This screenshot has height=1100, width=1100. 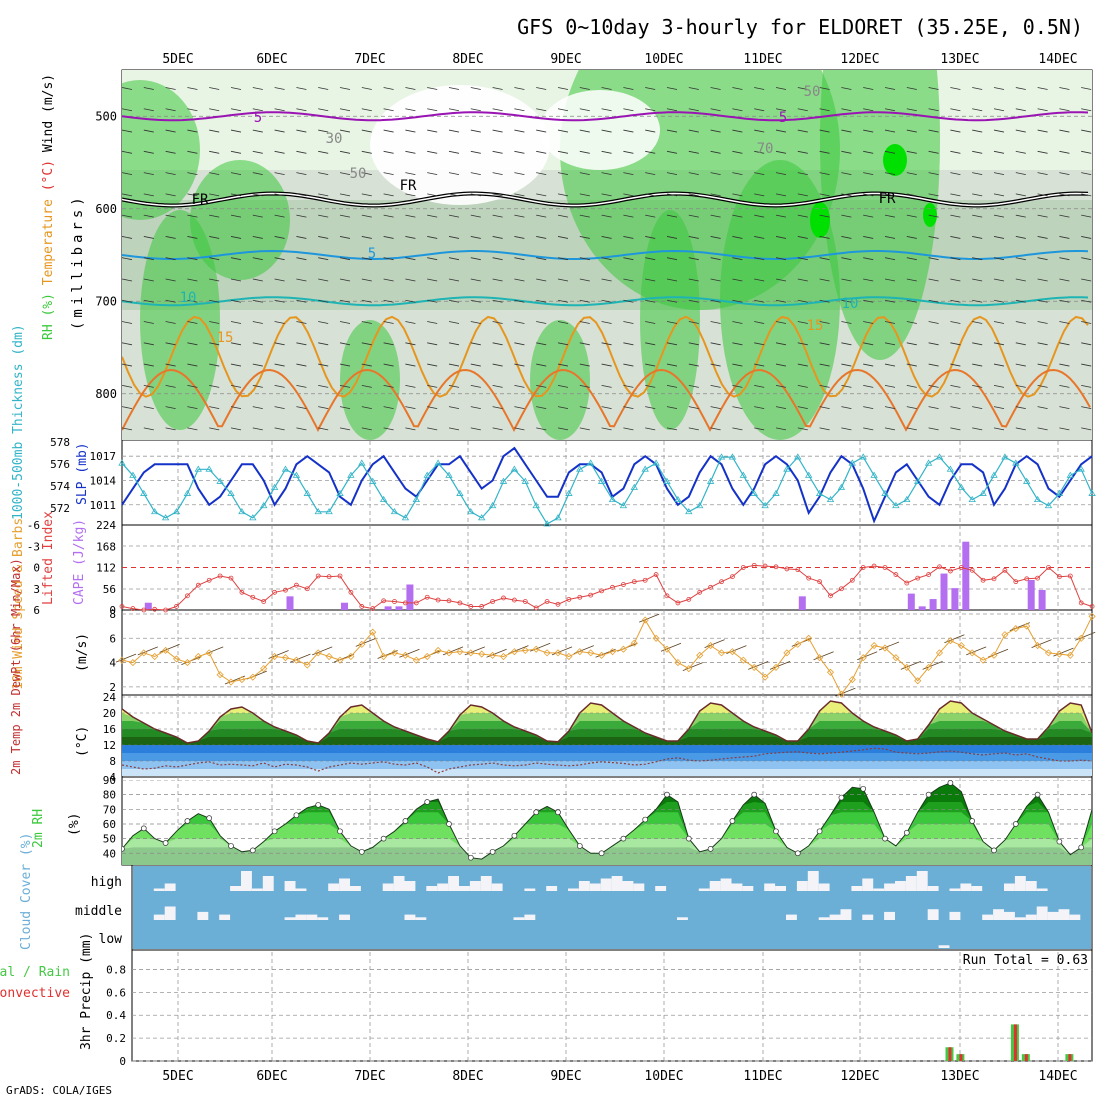 I want to click on bottom-day-label: 10DEC, so click(x=663, y=1076).